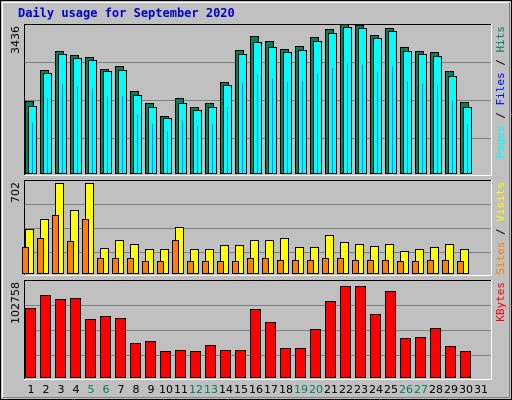 The image size is (512, 400). I want to click on day-label: 26, so click(406, 389).